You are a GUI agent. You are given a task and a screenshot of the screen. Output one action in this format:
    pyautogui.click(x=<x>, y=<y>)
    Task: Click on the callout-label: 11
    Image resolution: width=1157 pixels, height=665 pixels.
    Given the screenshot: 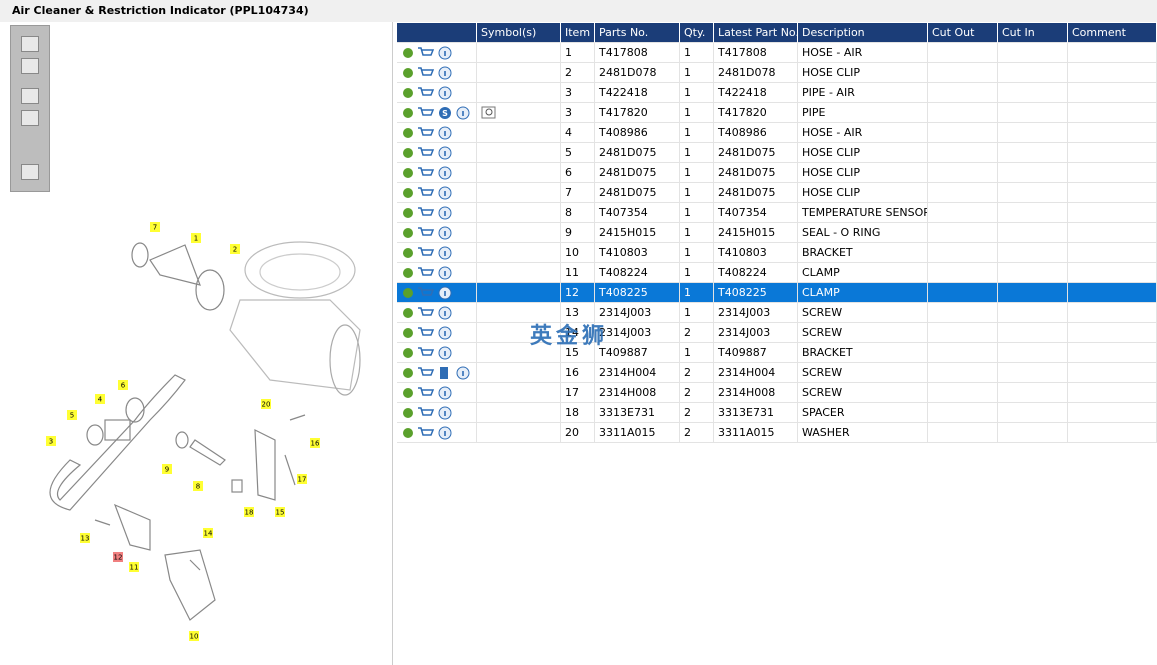 What is the action you would take?
    pyautogui.click(x=134, y=568)
    